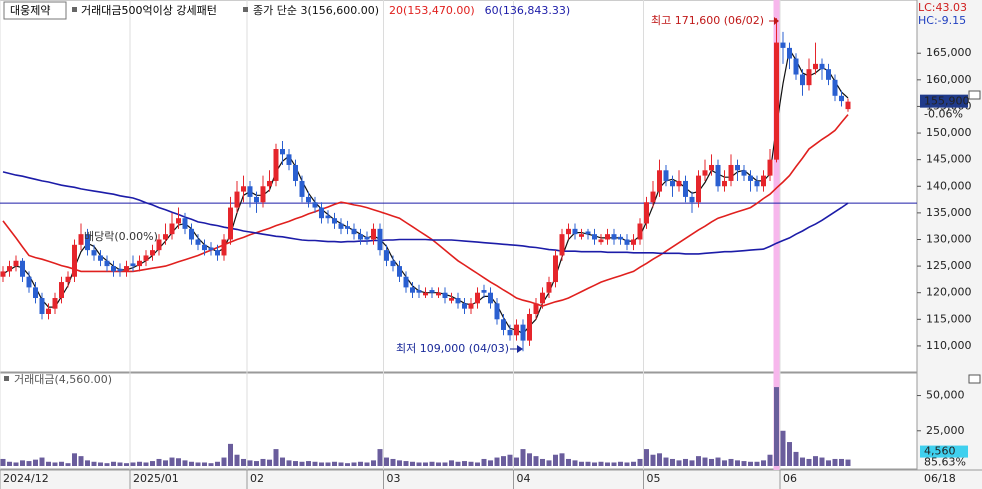 The image size is (982, 489). What do you see at coordinates (74, 9) in the screenshot?
I see `bullet` at bounding box center [74, 9].